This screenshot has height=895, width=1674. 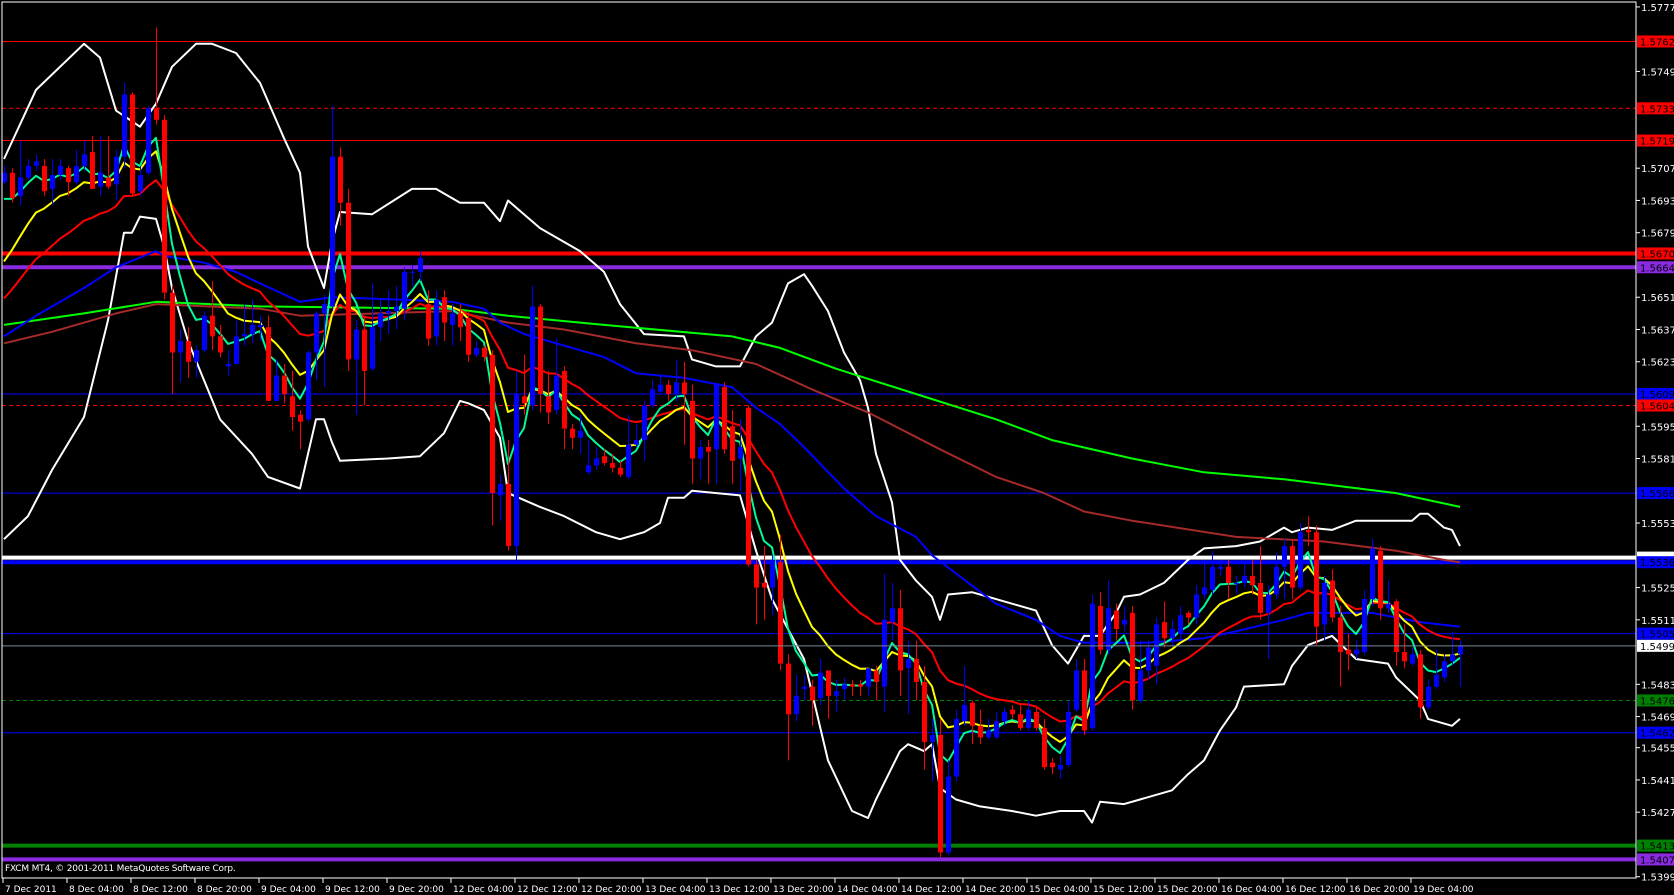 What do you see at coordinates (160, 890) in the screenshot?
I see `time-tick-label: 8 Dec 12:00` at bounding box center [160, 890].